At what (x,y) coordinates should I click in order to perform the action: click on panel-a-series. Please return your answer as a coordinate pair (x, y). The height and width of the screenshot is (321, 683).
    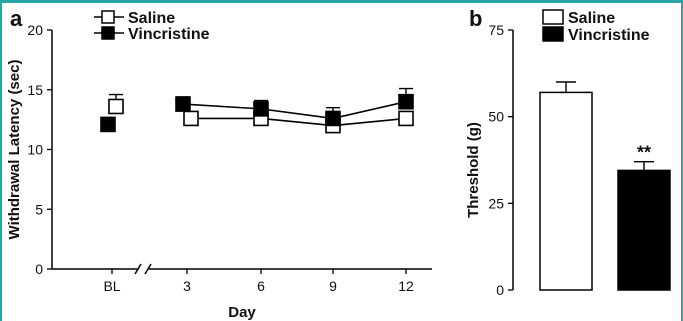
    Looking at the image, I should click on (257, 110).